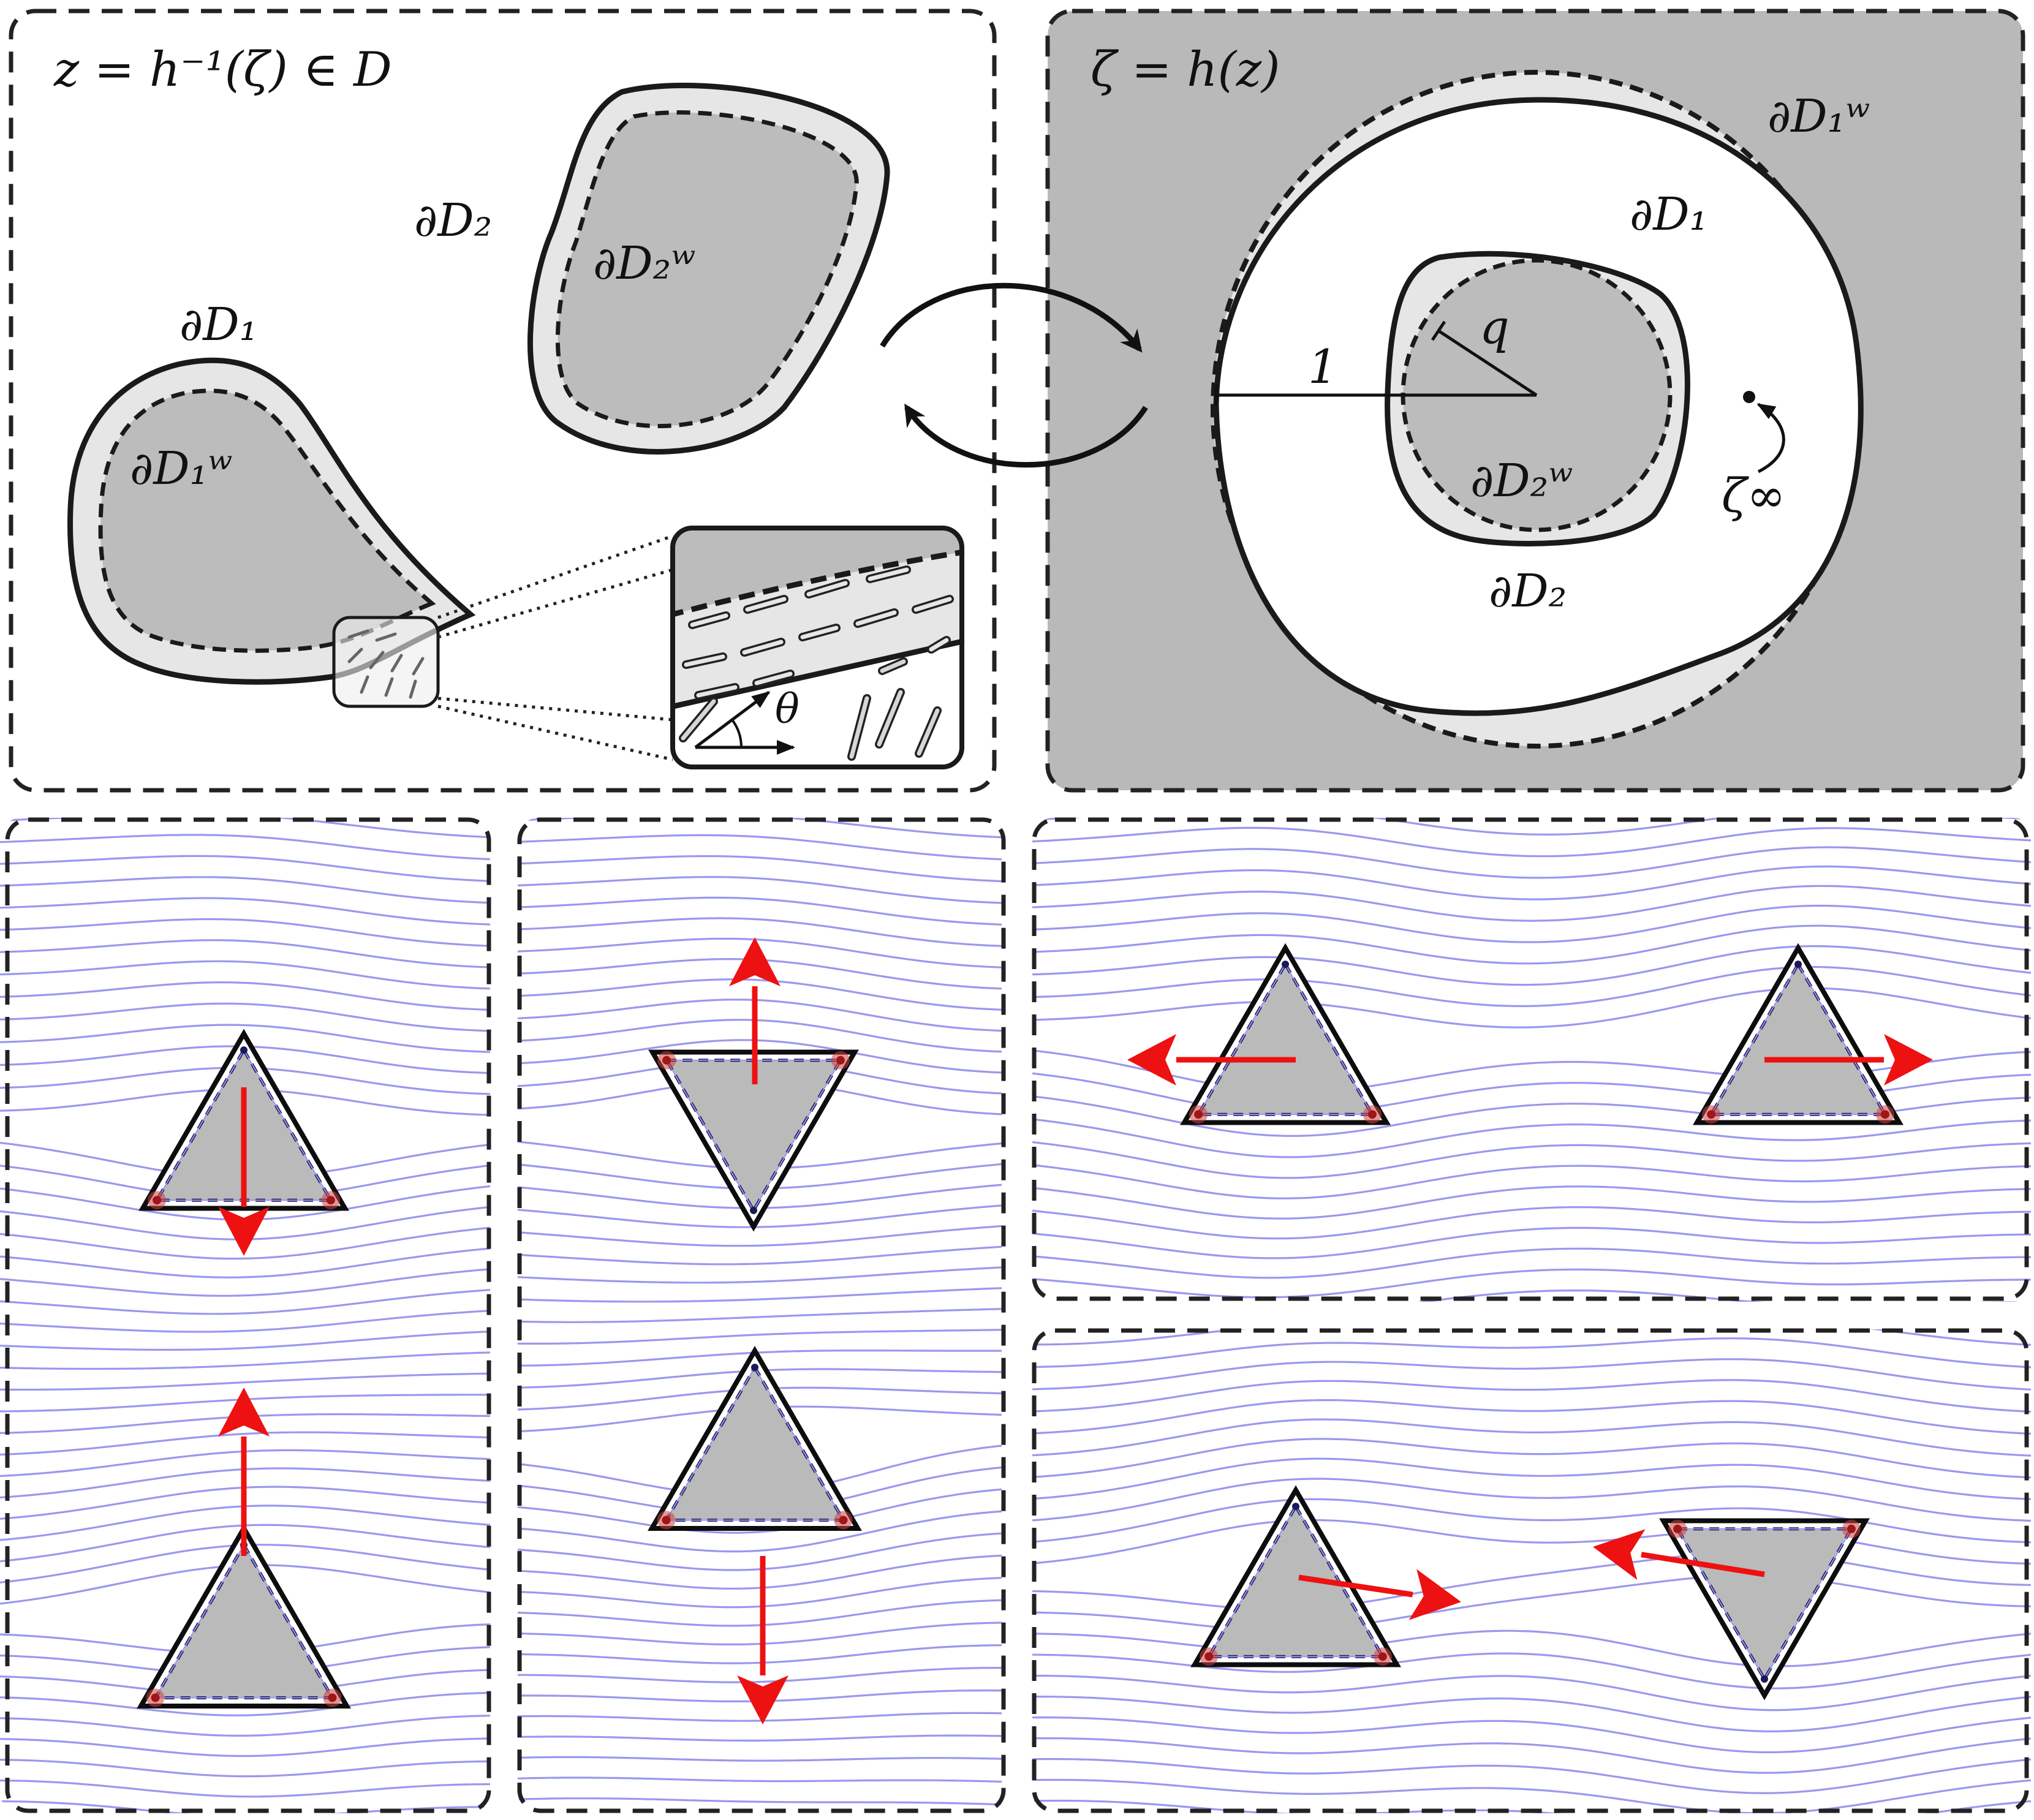  What do you see at coordinates (1764, 1609) in the screenshot?
I see `inverted-triangle-body` at bounding box center [1764, 1609].